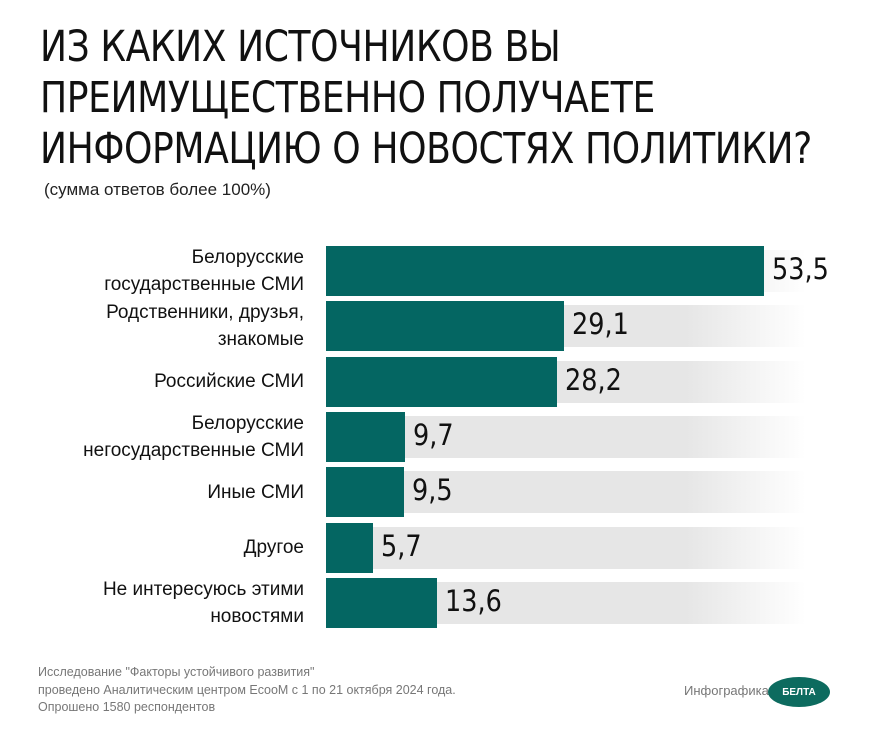 The width and height of the screenshot is (870, 734). I want to click on category-label-line: Другое, so click(273, 547).